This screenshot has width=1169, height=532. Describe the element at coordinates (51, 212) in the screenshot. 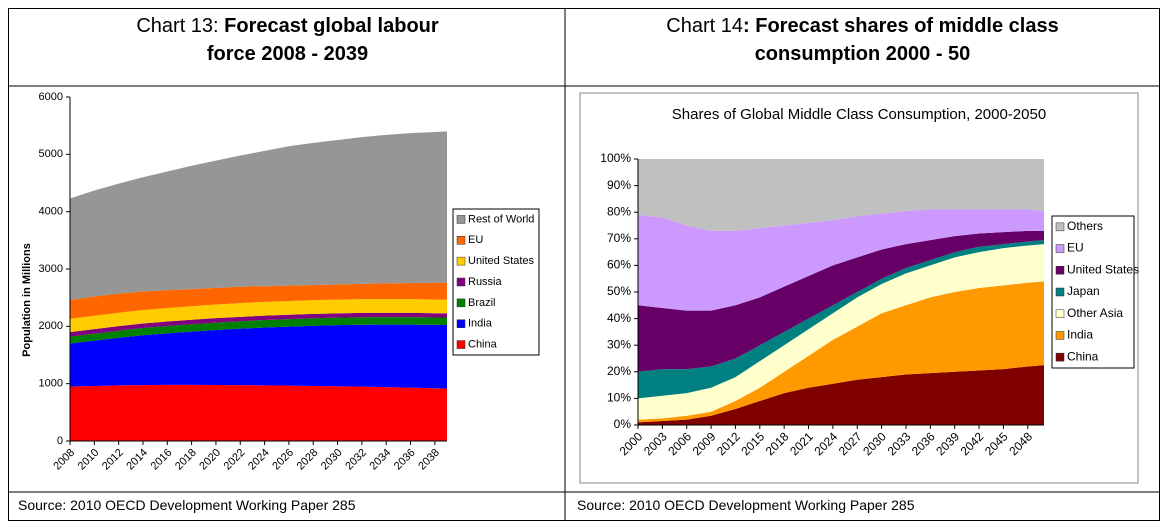

I see `y-tick-label: 4000` at that location.